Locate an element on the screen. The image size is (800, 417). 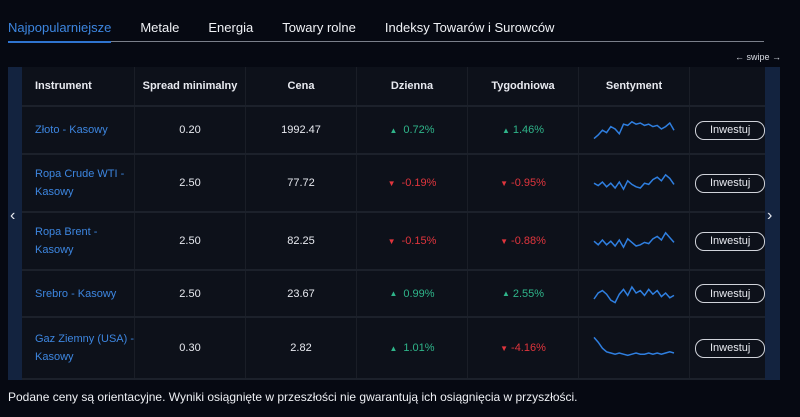
instrument-link: Ropa Crude WTI - Kasowy is located at coordinates (80, 183).